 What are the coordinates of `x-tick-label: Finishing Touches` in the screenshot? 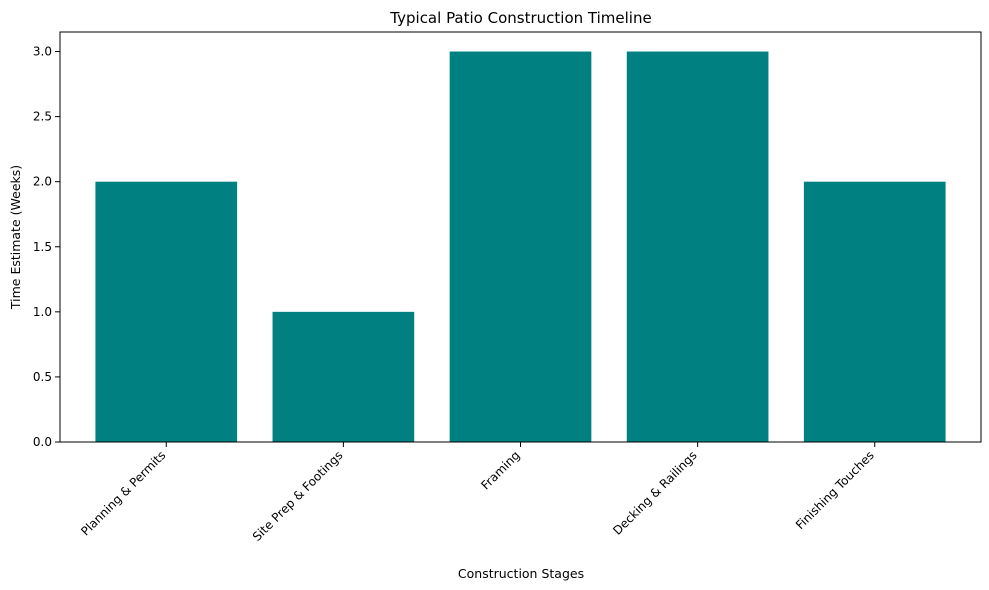 It's located at (835, 490).